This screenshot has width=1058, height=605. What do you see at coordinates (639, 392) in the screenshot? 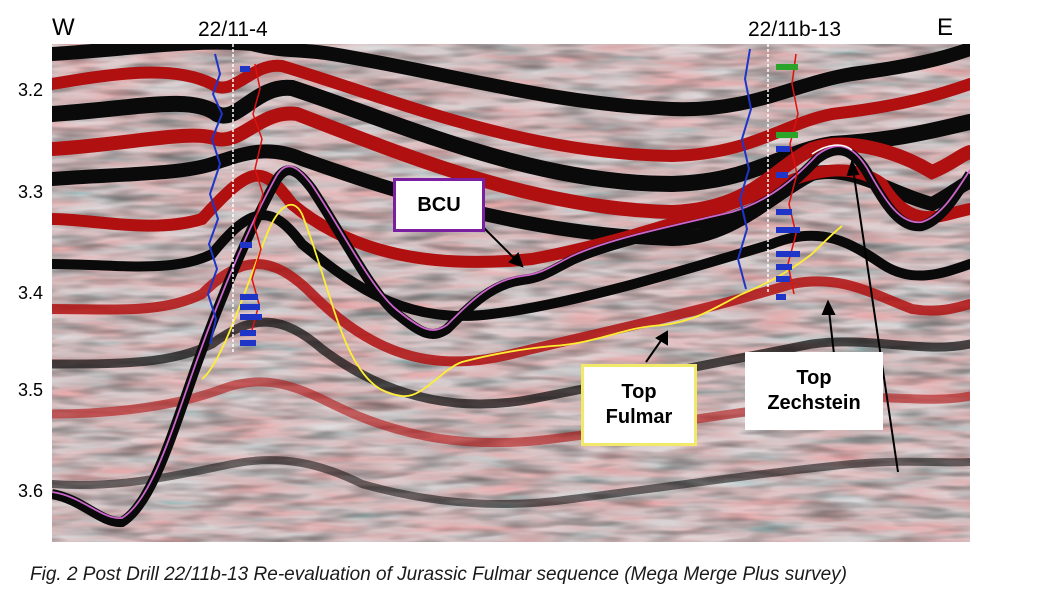
I see `top-fulmar-callout-line1: Top` at bounding box center [639, 392].